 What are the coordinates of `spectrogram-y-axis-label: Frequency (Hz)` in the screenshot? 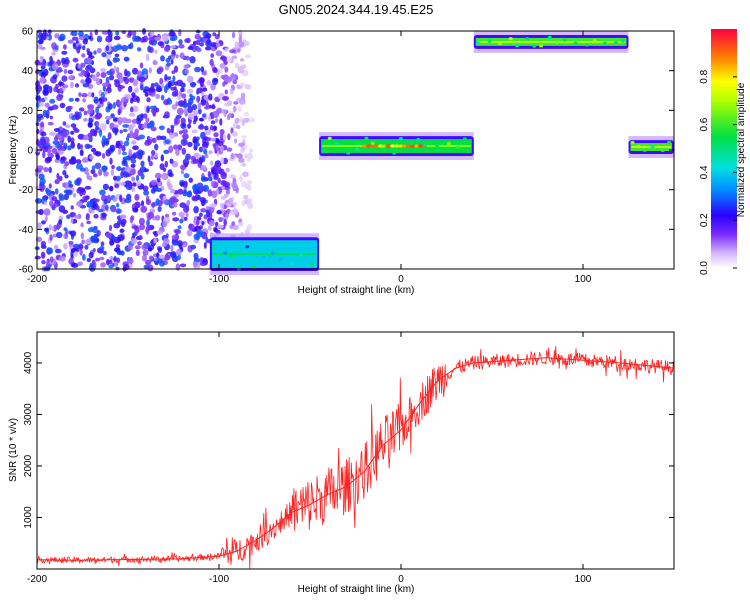 It's located at (13, 150).